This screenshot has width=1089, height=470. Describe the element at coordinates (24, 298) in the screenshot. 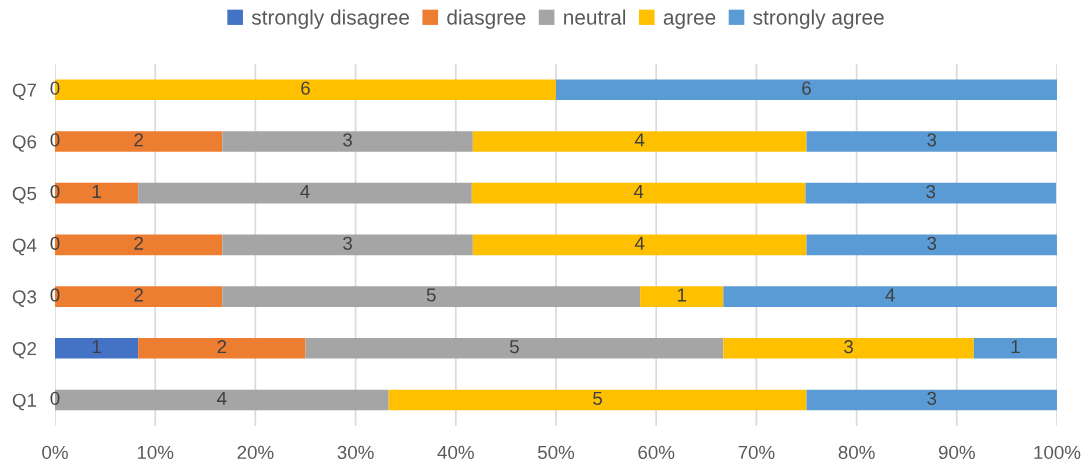

I see `y-tick-label: Q3` at that location.